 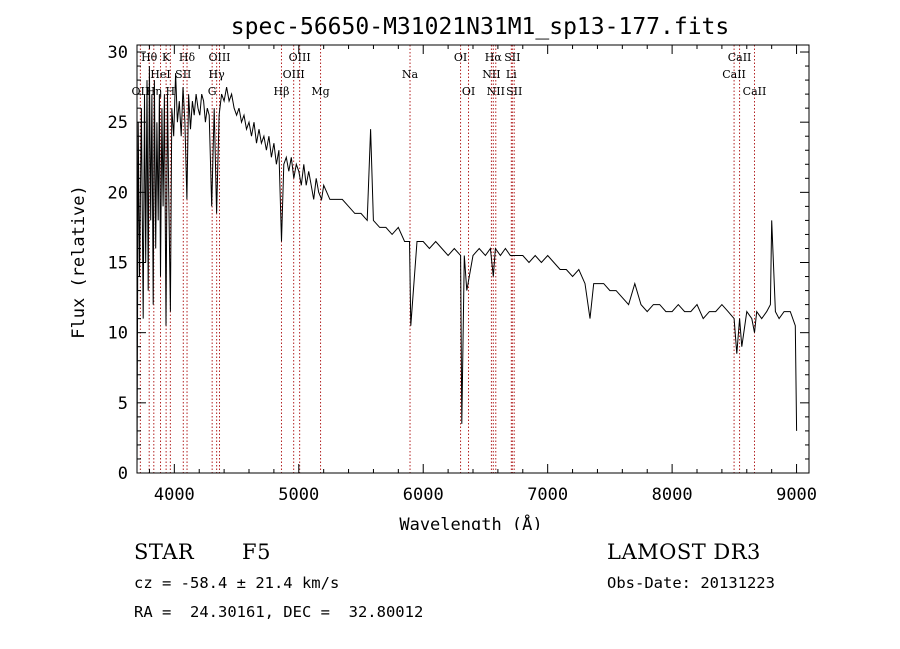 I want to click on y-tick-label: 10, so click(x=118, y=334).